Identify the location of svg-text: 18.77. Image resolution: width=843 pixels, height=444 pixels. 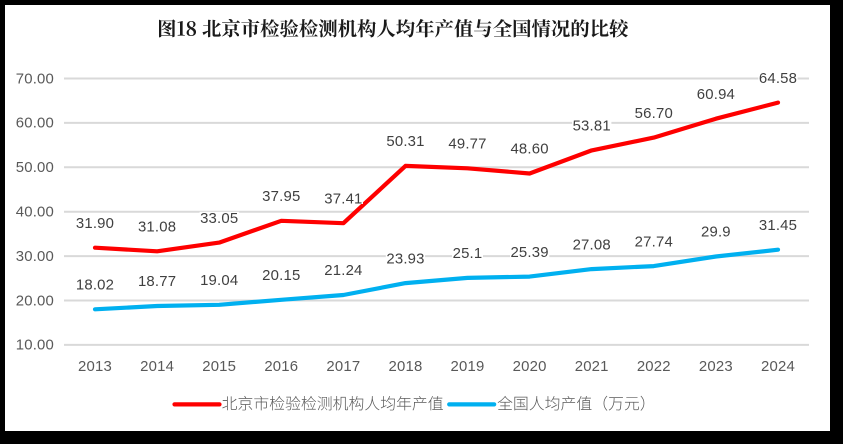
(157, 282).